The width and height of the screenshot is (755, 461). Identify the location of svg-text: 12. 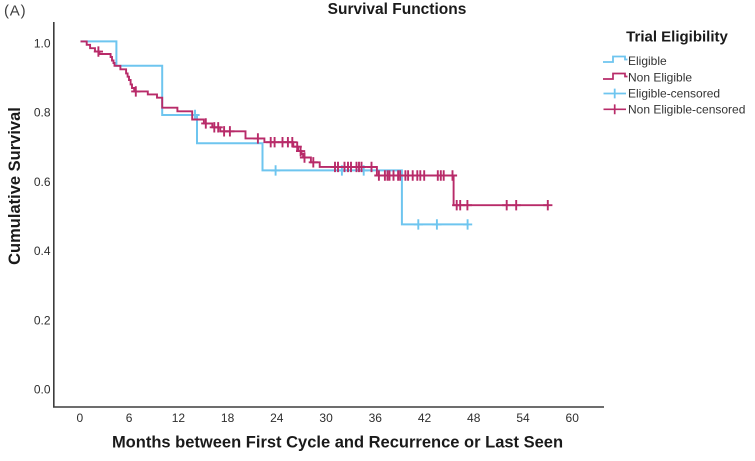
(179, 418).